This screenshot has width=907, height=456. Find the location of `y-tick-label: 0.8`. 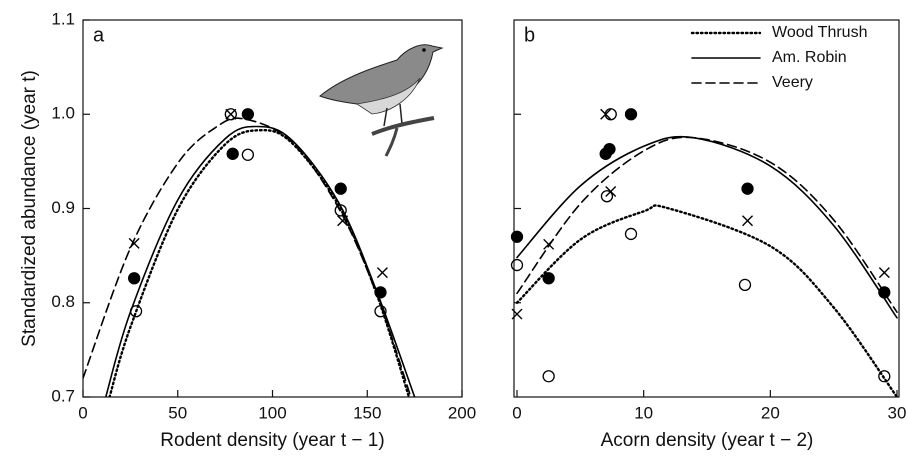

y-tick-label: 0.8 is located at coordinates (63, 301).